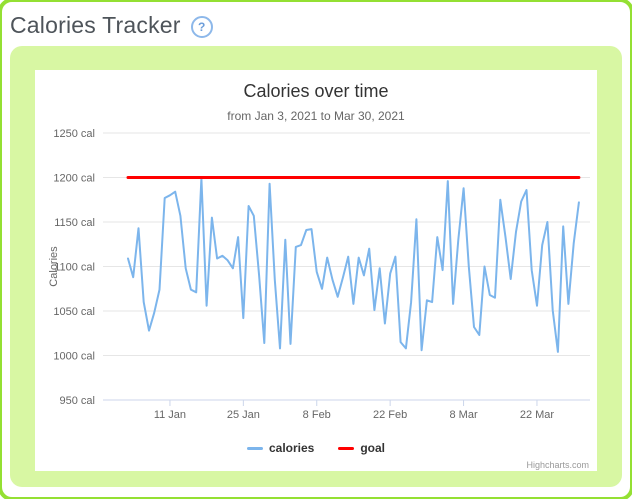 The width and height of the screenshot is (632, 499). I want to click on x-tick-label: 22 Mar, so click(537, 415).